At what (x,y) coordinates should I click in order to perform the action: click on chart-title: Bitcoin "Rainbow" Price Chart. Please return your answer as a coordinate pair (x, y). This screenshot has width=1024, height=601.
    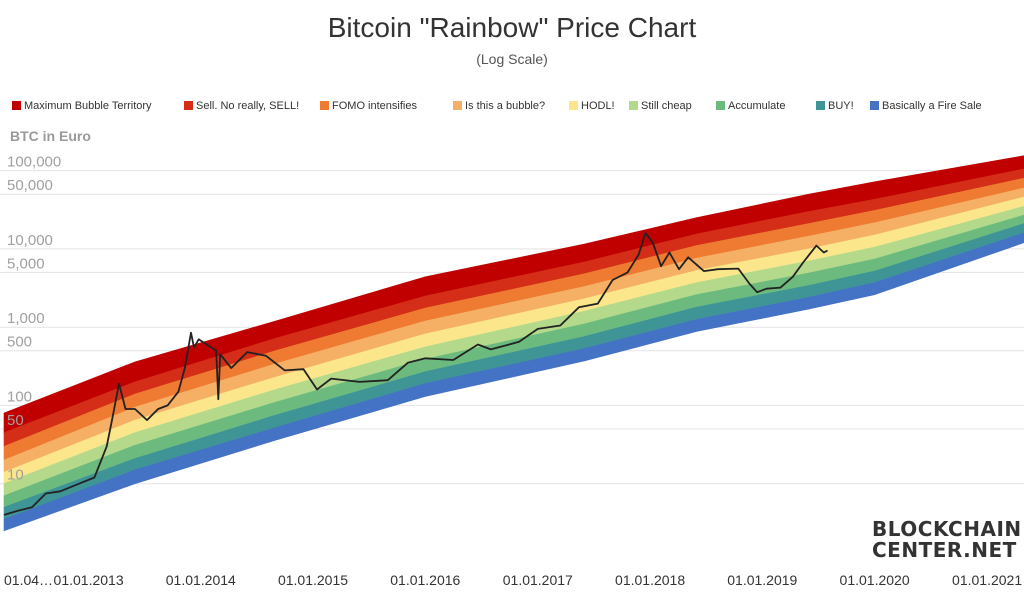
    Looking at the image, I should click on (512, 27).